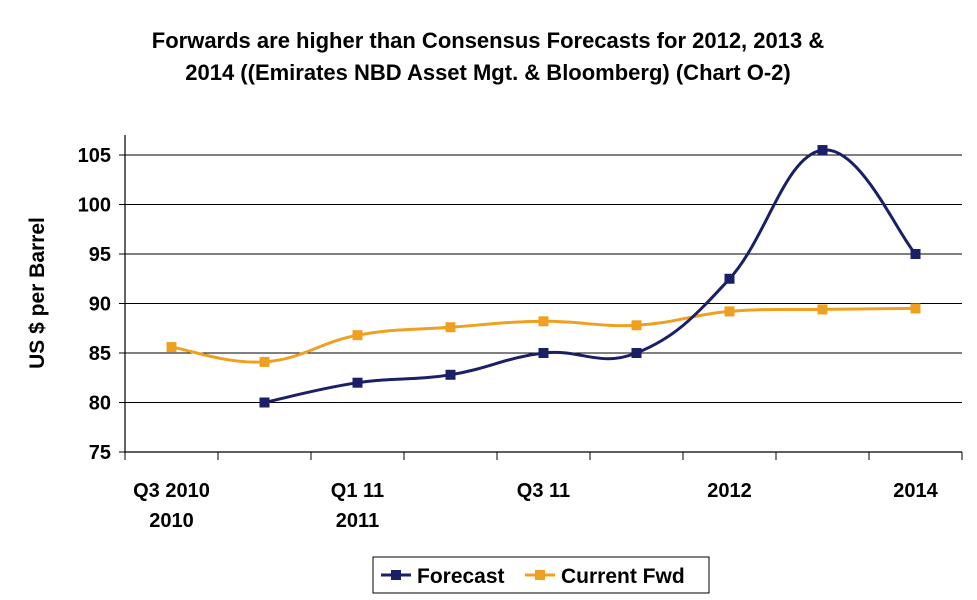 The height and width of the screenshot is (600, 977). I want to click on y-tick-label-85: 85, so click(100, 354).